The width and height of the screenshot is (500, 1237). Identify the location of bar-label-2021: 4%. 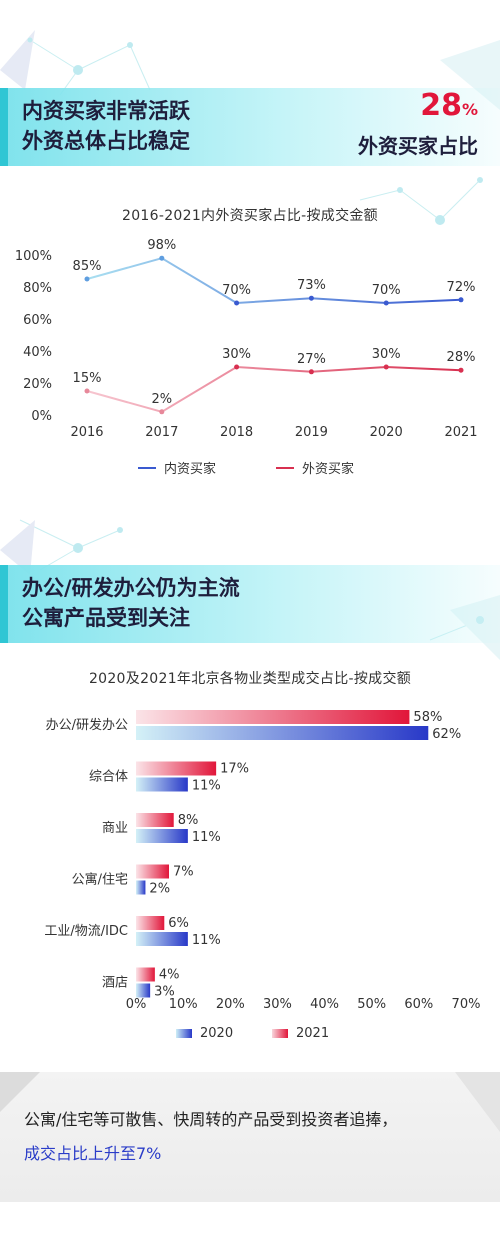
(169, 975).